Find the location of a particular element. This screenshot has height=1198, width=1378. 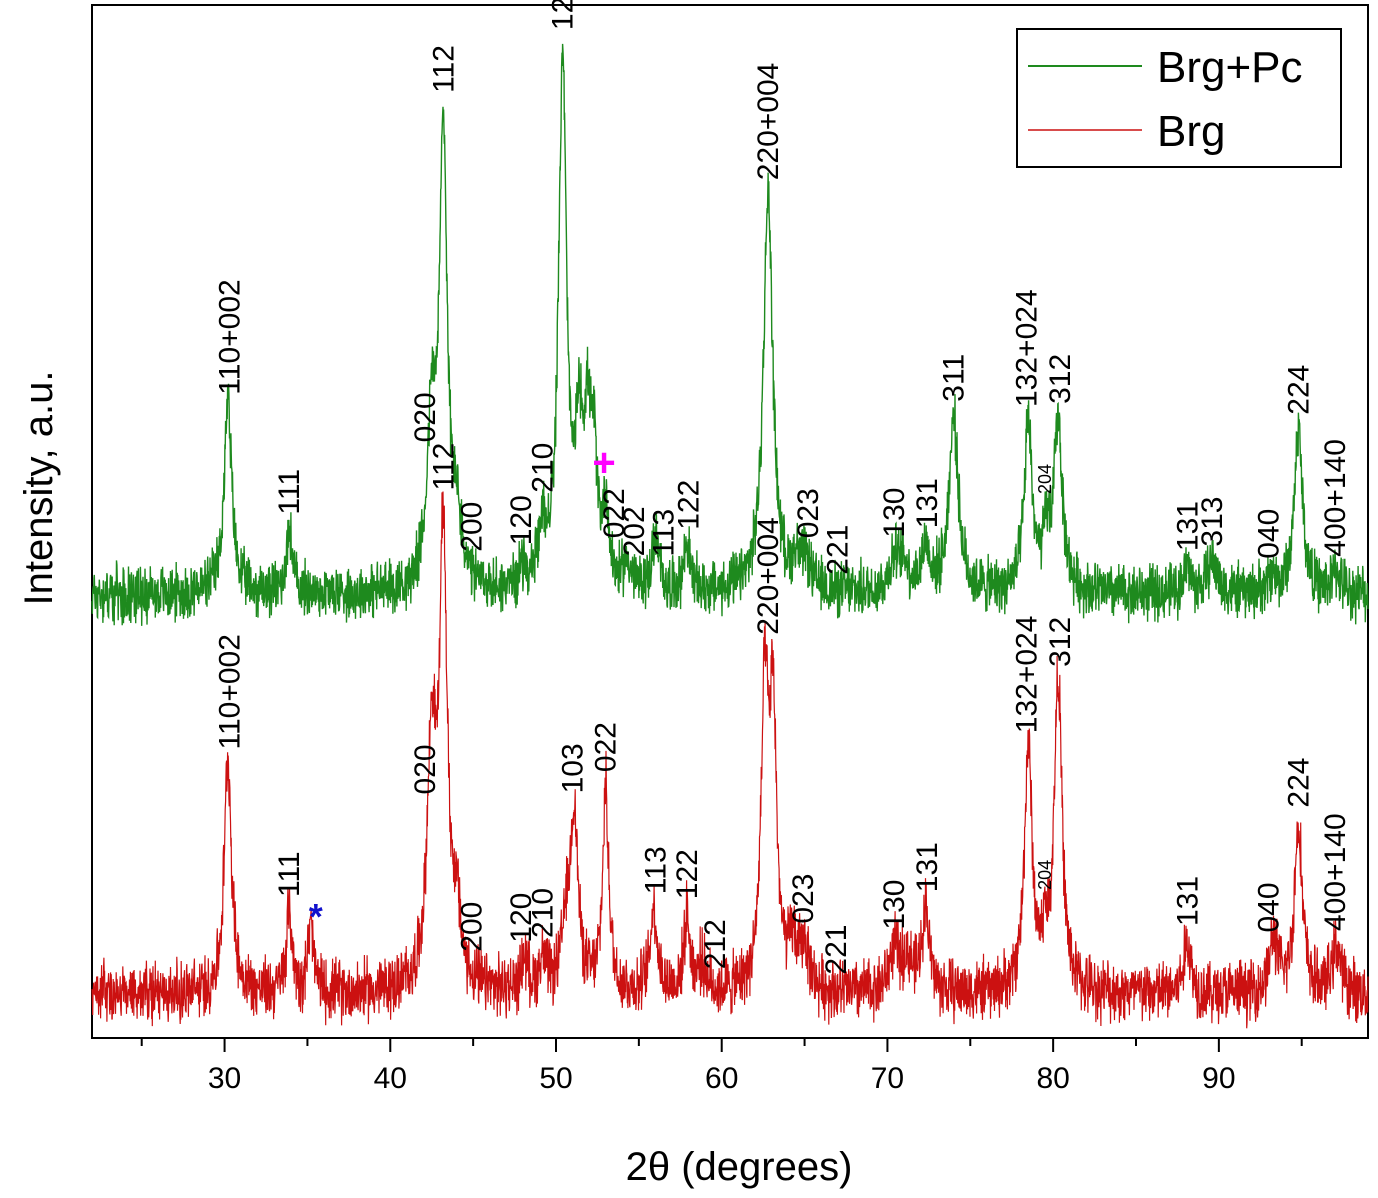

x-axis: 30 40 50 60 70 80 90 is located at coordinates (721, 1066).